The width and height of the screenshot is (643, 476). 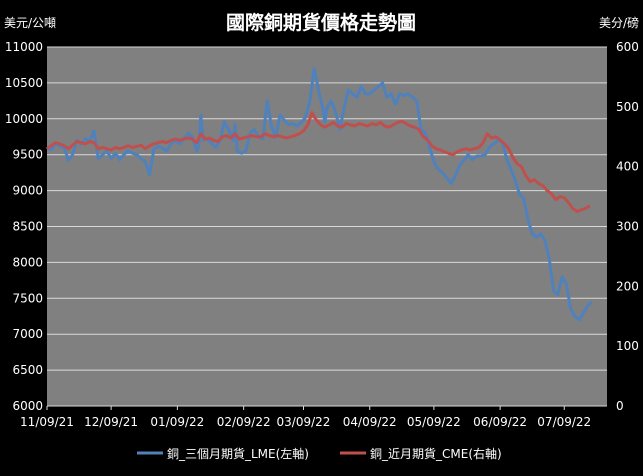 I want to click on x-tick-label: 07/09/22, so click(x=564, y=422).